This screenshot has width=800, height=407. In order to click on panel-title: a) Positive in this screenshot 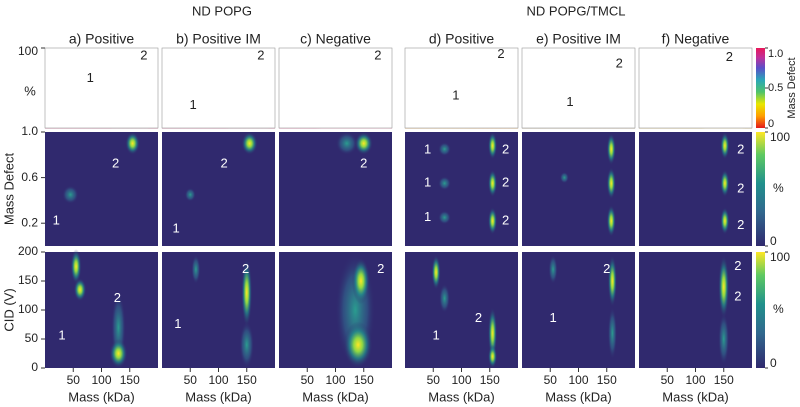, I will do `click(102, 39)`.